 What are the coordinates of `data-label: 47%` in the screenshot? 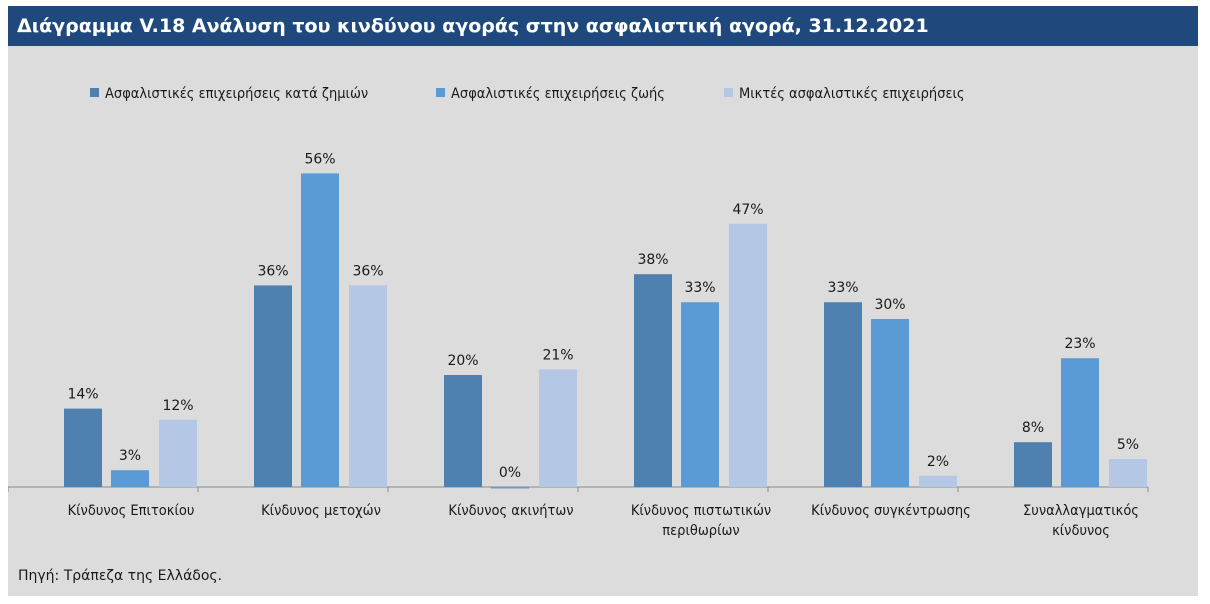 It's located at (747, 210).